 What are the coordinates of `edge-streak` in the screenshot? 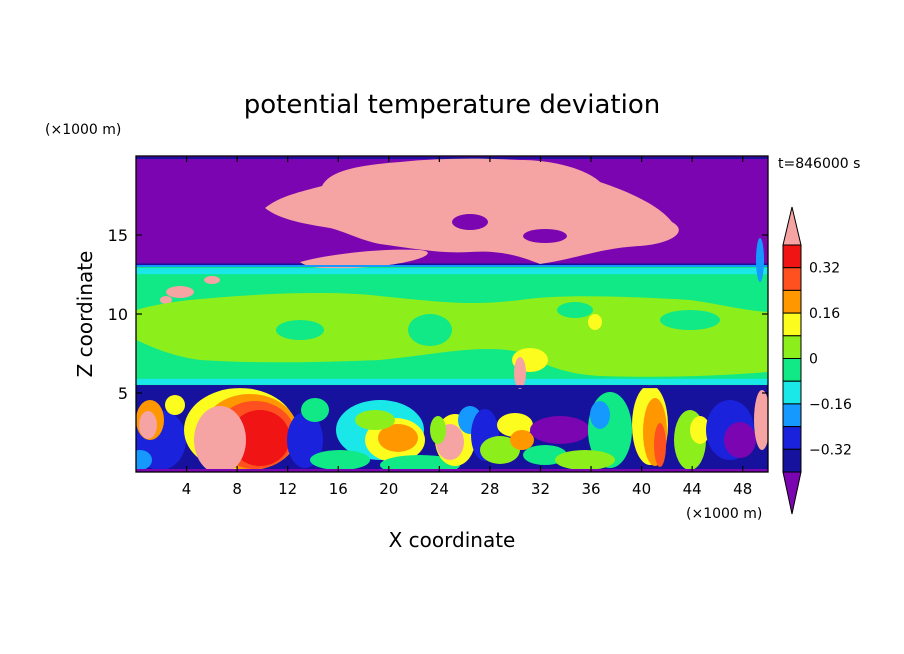 It's located at (760, 260).